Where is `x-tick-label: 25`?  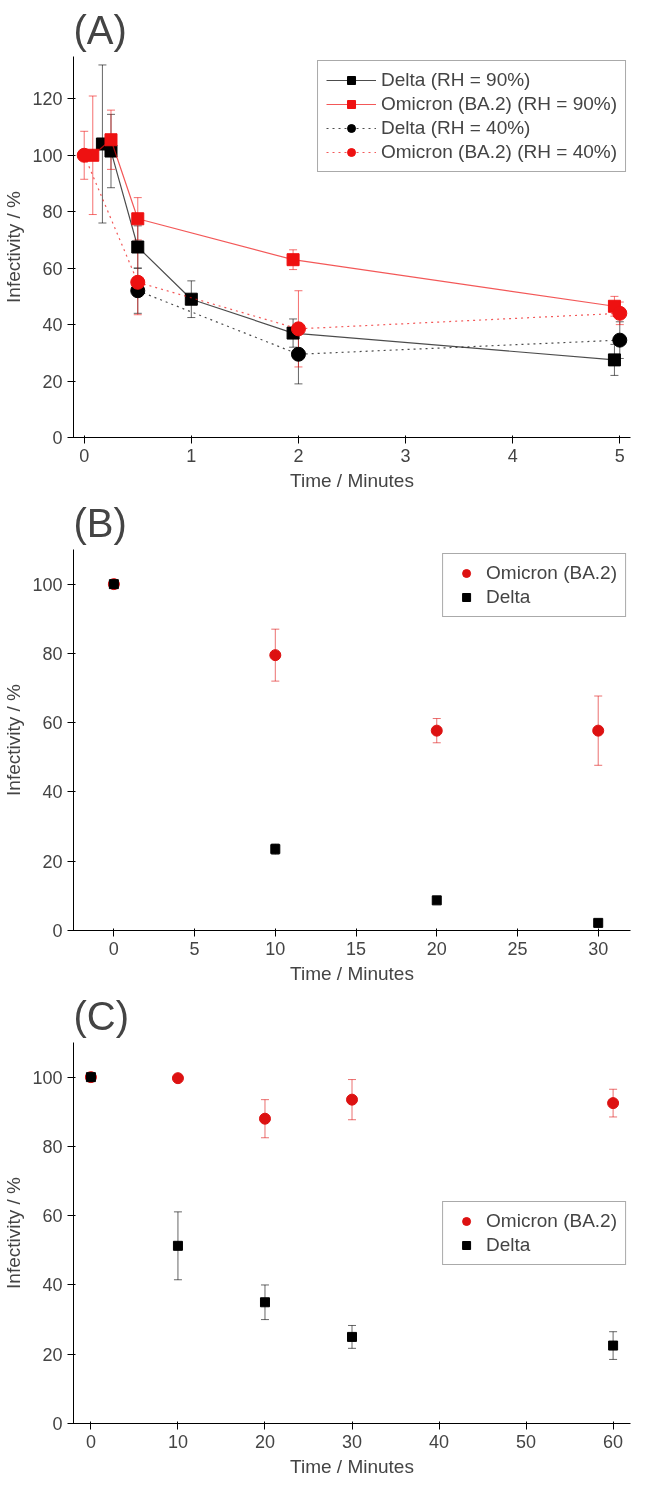
x-tick-label: 25 is located at coordinates (517, 948).